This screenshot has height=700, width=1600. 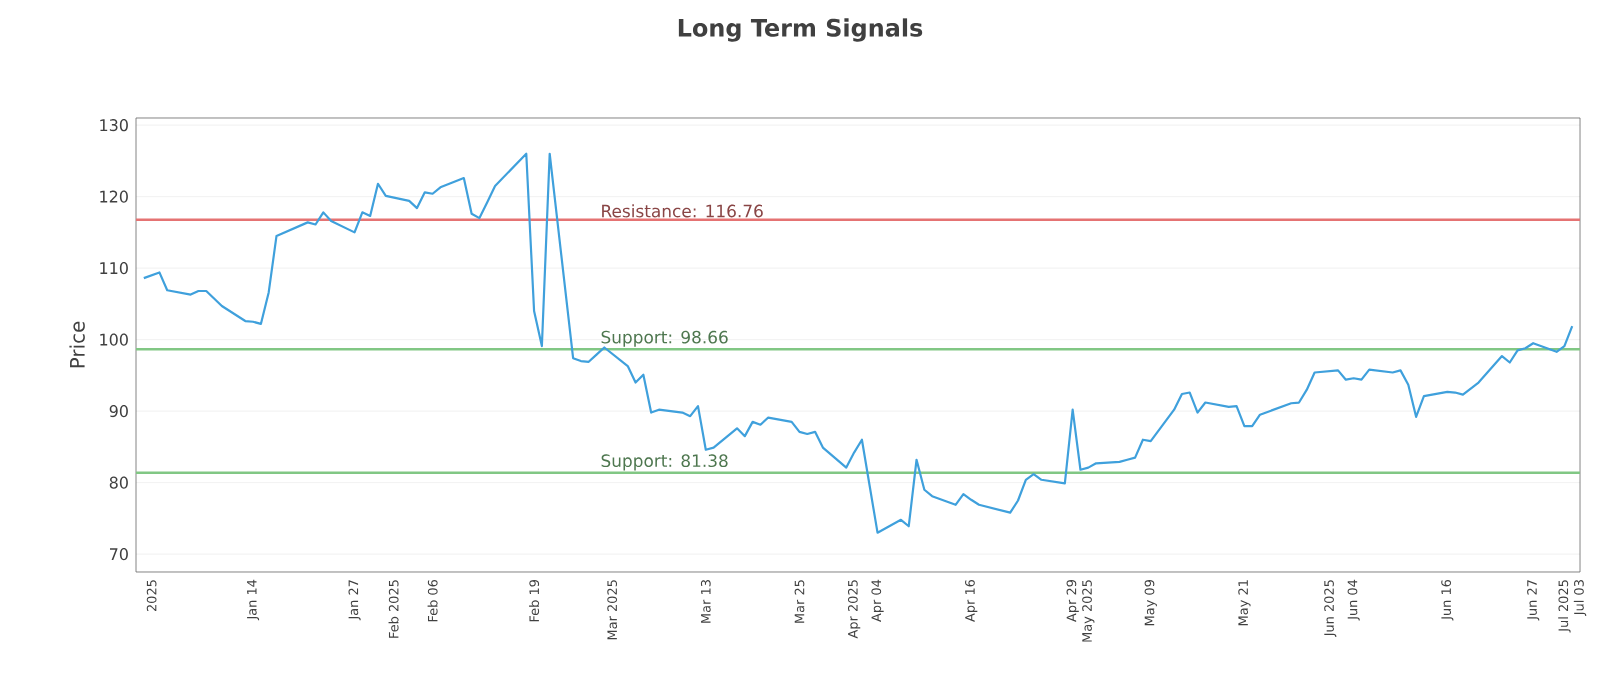 I want to click on ref-line-label: Resistance: 116.76, so click(x=682, y=211).